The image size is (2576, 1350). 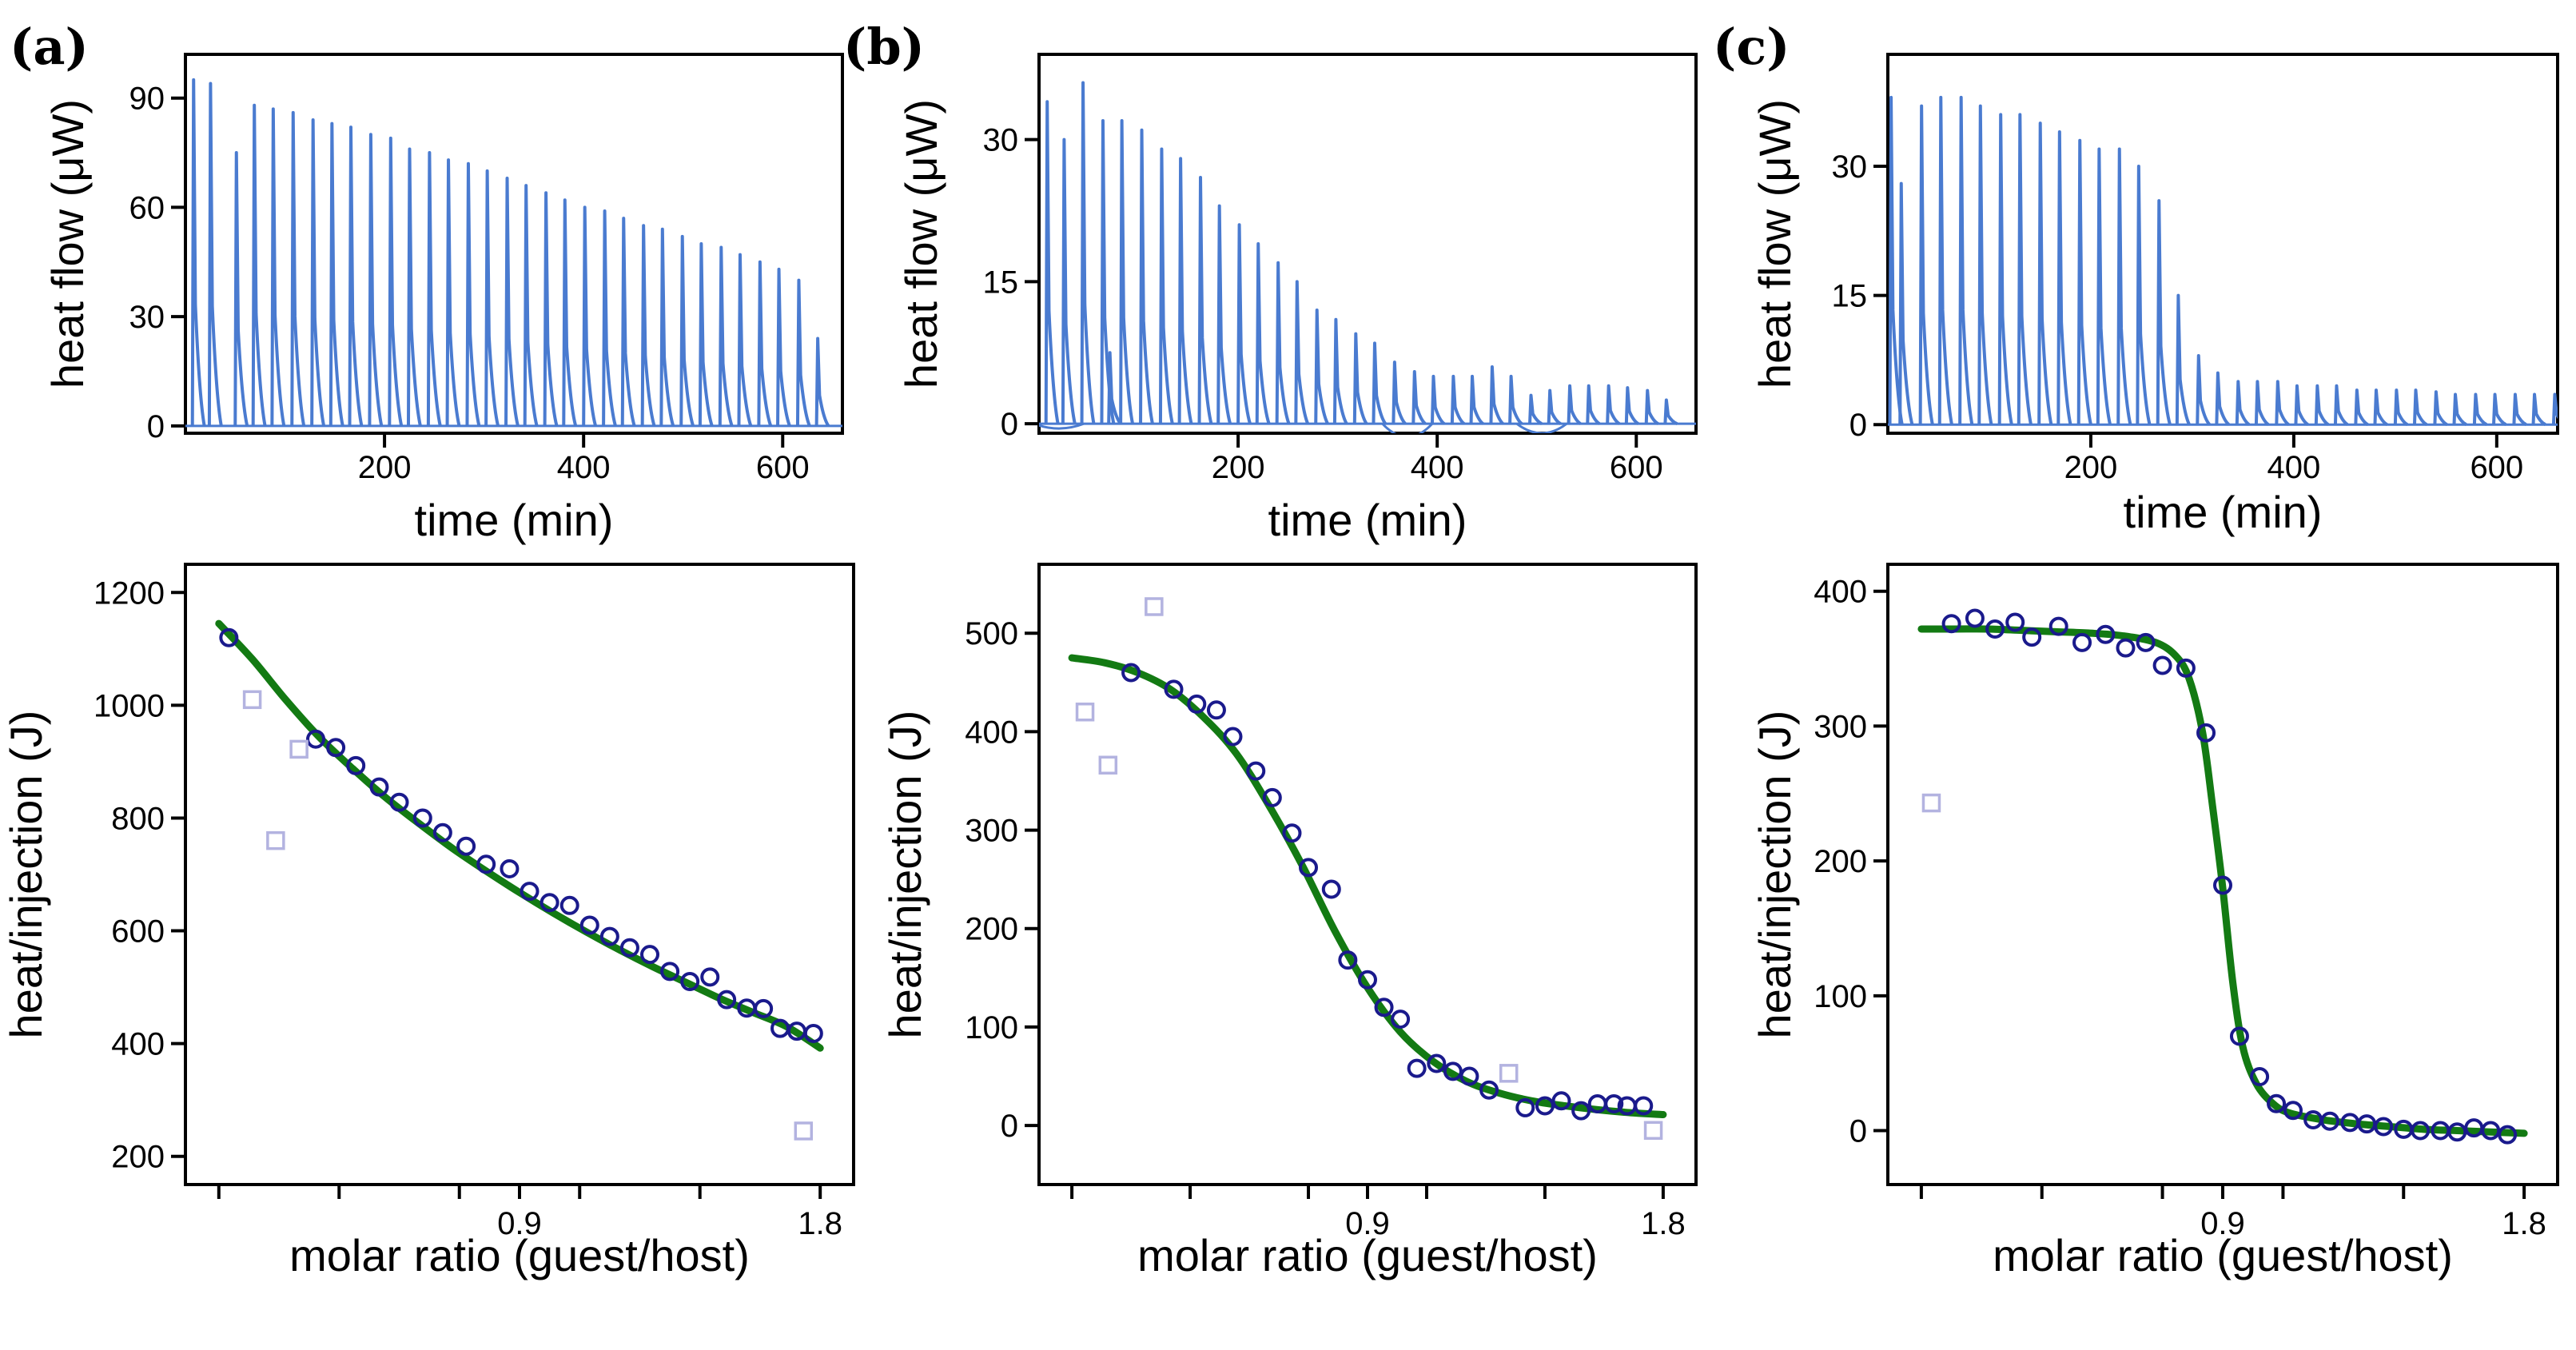 I want to click on y-tick-label: 1000, so click(x=129, y=705).